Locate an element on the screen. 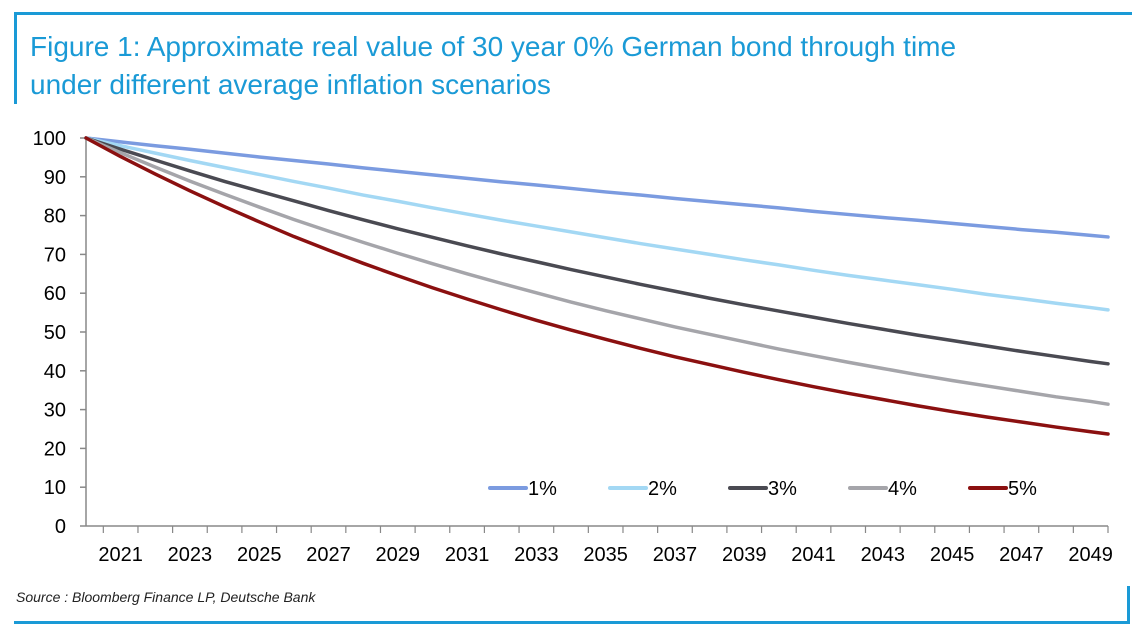  left-rule is located at coordinates (15, 58).